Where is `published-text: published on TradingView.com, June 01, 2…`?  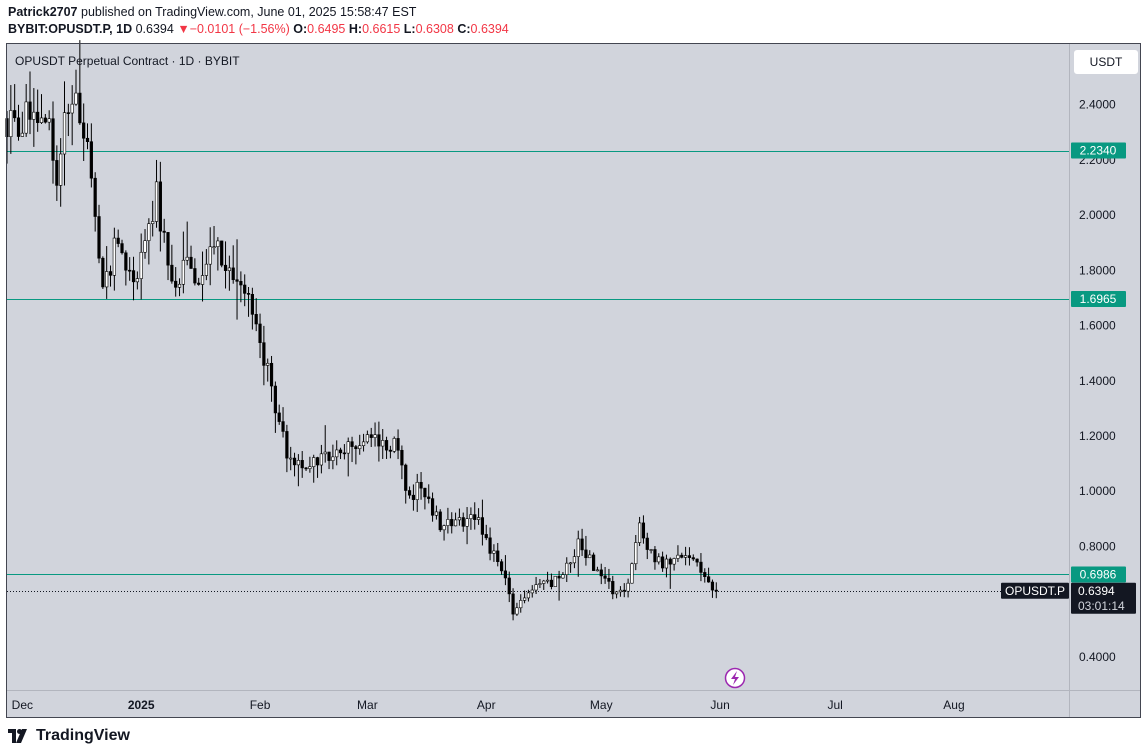 published-text: published on TradingView.com, June 01, 2… is located at coordinates (249, 12).